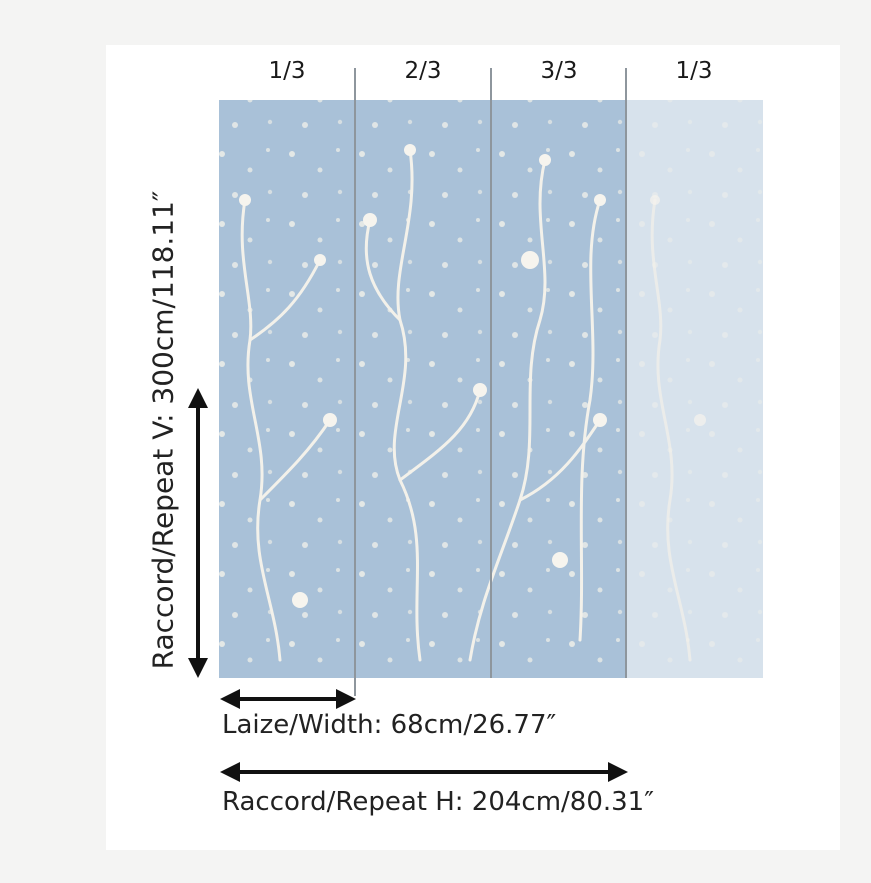 The width and height of the screenshot is (871, 883). I want to click on panel-label-2: 2/3, so click(423, 71).